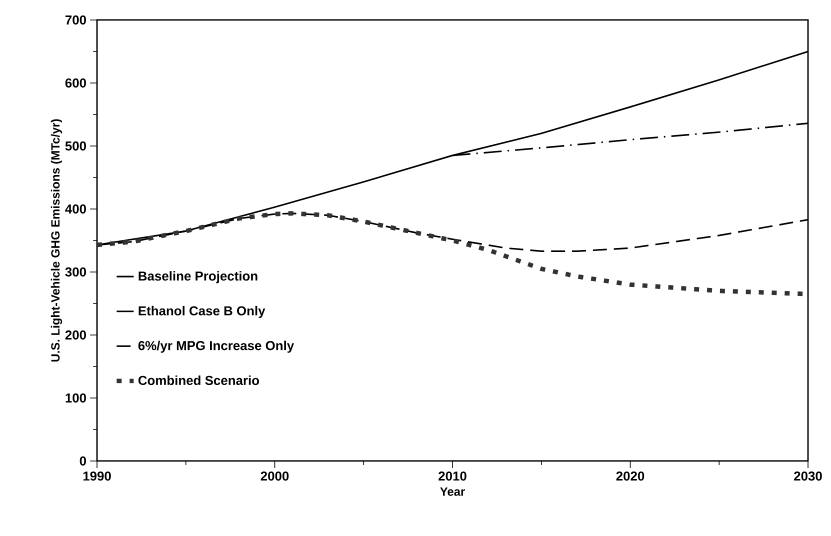 The width and height of the screenshot is (831, 536). I want to click on y-tick-label: 200, so click(75, 335).